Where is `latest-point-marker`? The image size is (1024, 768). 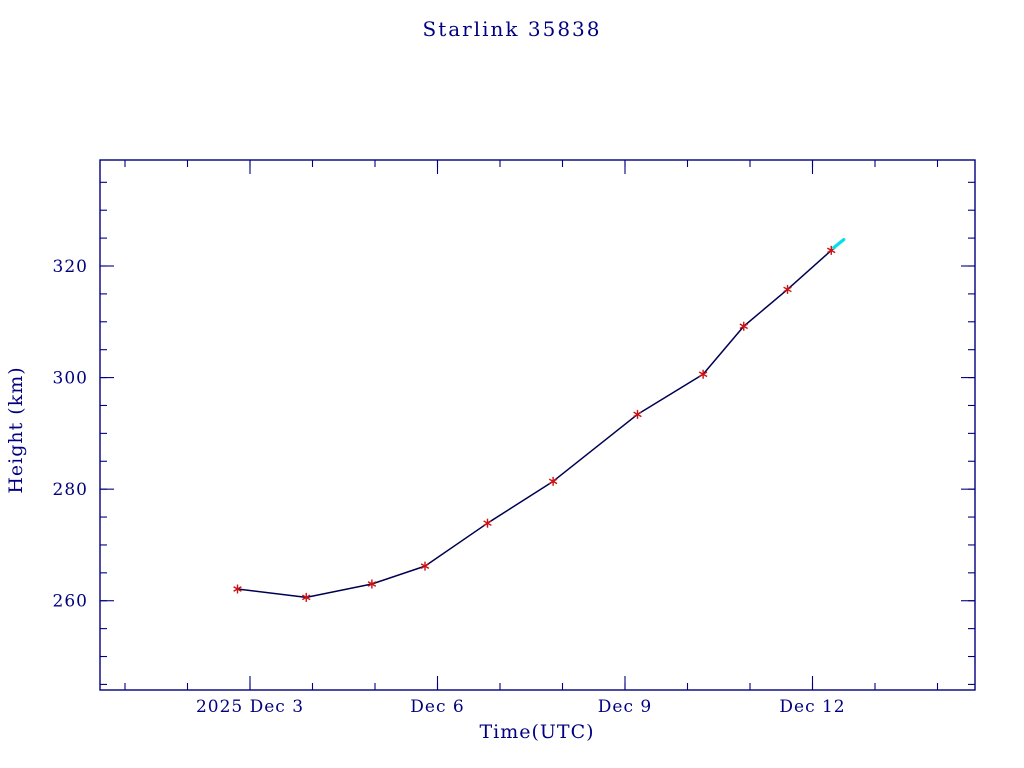
latest-point-marker is located at coordinates (839, 244).